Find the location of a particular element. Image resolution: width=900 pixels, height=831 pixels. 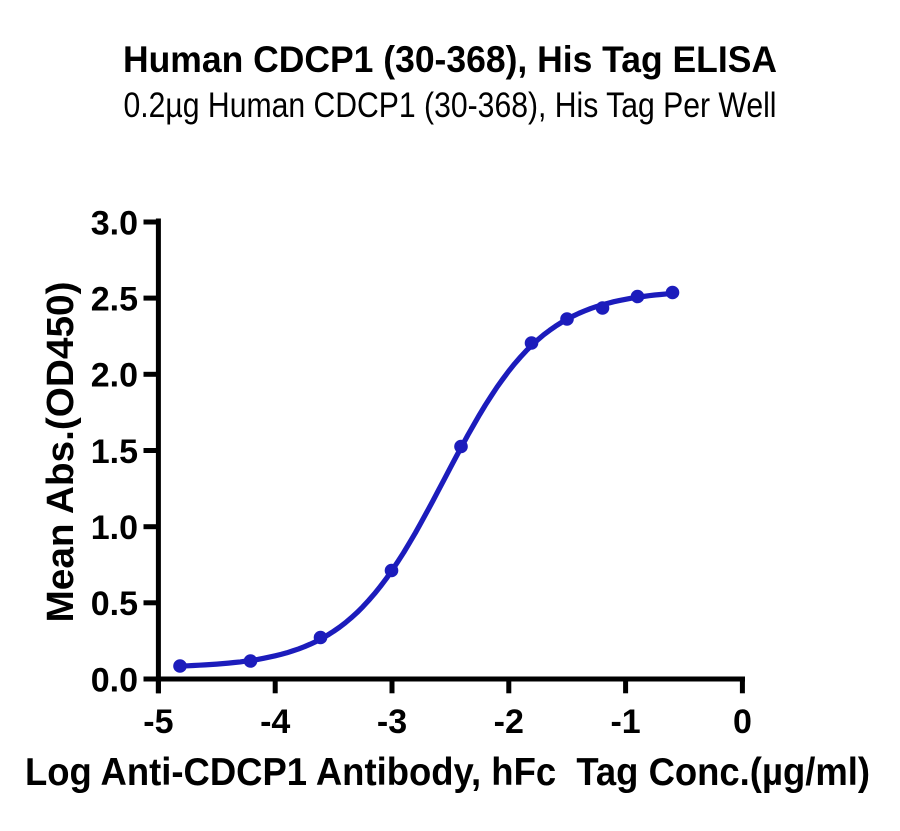

svg-text: Mean Abs.(OD450) is located at coordinates (61, 452).